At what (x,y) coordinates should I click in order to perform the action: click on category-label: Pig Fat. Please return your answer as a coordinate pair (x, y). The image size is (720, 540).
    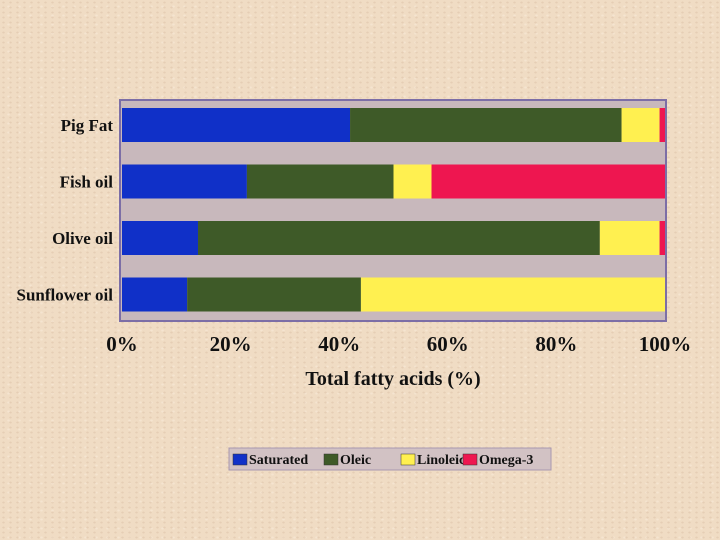
    Looking at the image, I should click on (87, 125).